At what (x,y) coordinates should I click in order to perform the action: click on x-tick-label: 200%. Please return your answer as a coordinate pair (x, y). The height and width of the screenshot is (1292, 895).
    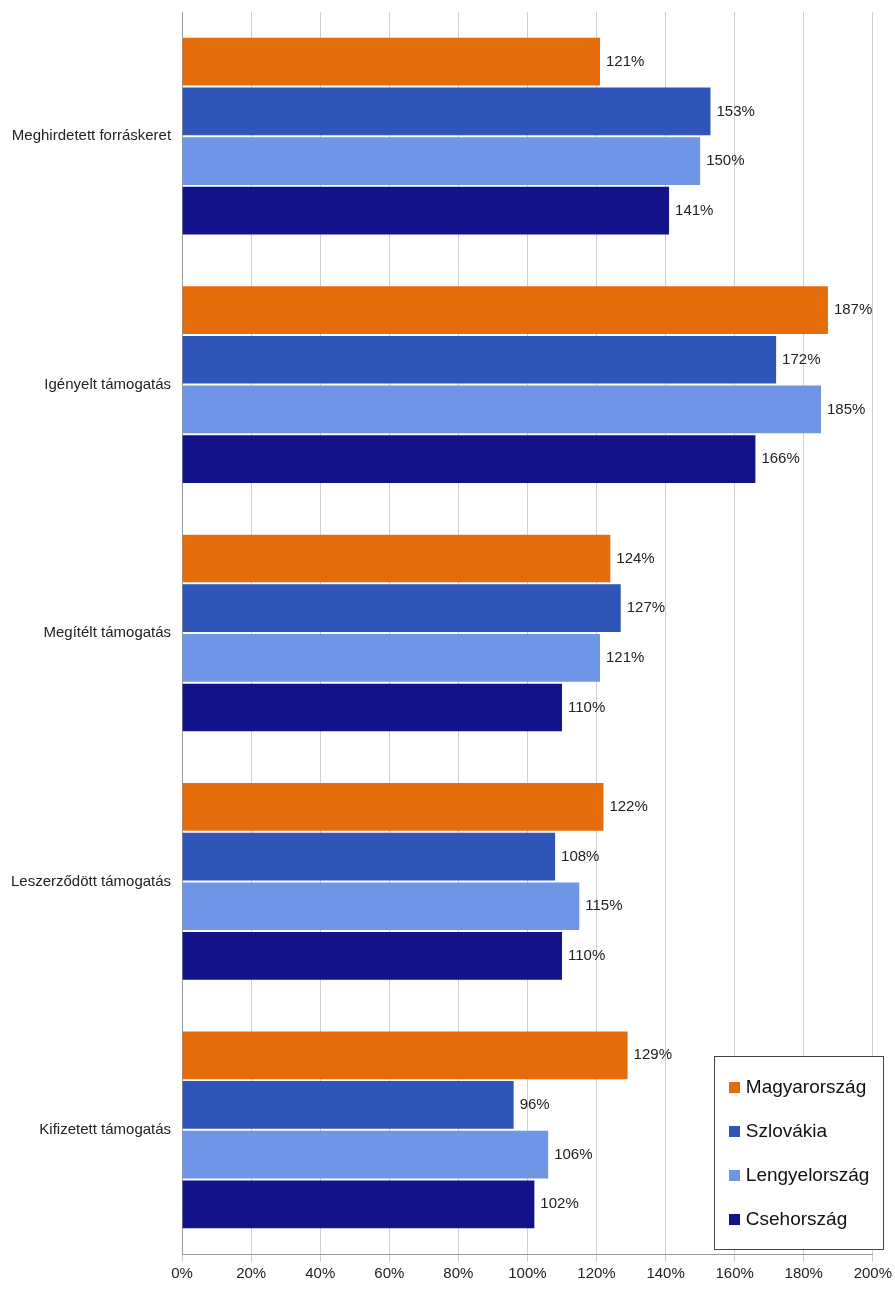
    Looking at the image, I should click on (873, 1273).